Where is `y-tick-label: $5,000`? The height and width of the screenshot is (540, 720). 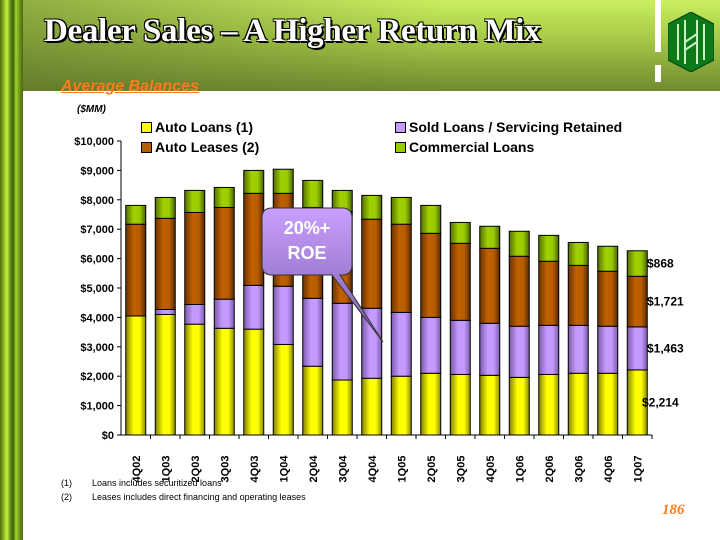
y-tick-label: $5,000 is located at coordinates (97, 289).